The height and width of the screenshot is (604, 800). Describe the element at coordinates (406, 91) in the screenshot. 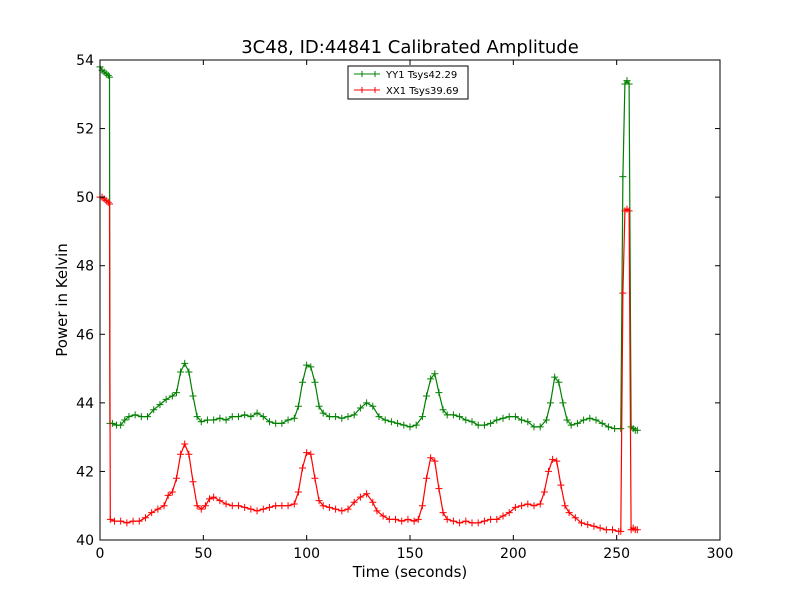

I see `legend-entry-xx1: XX1 Tsys39.69` at that location.